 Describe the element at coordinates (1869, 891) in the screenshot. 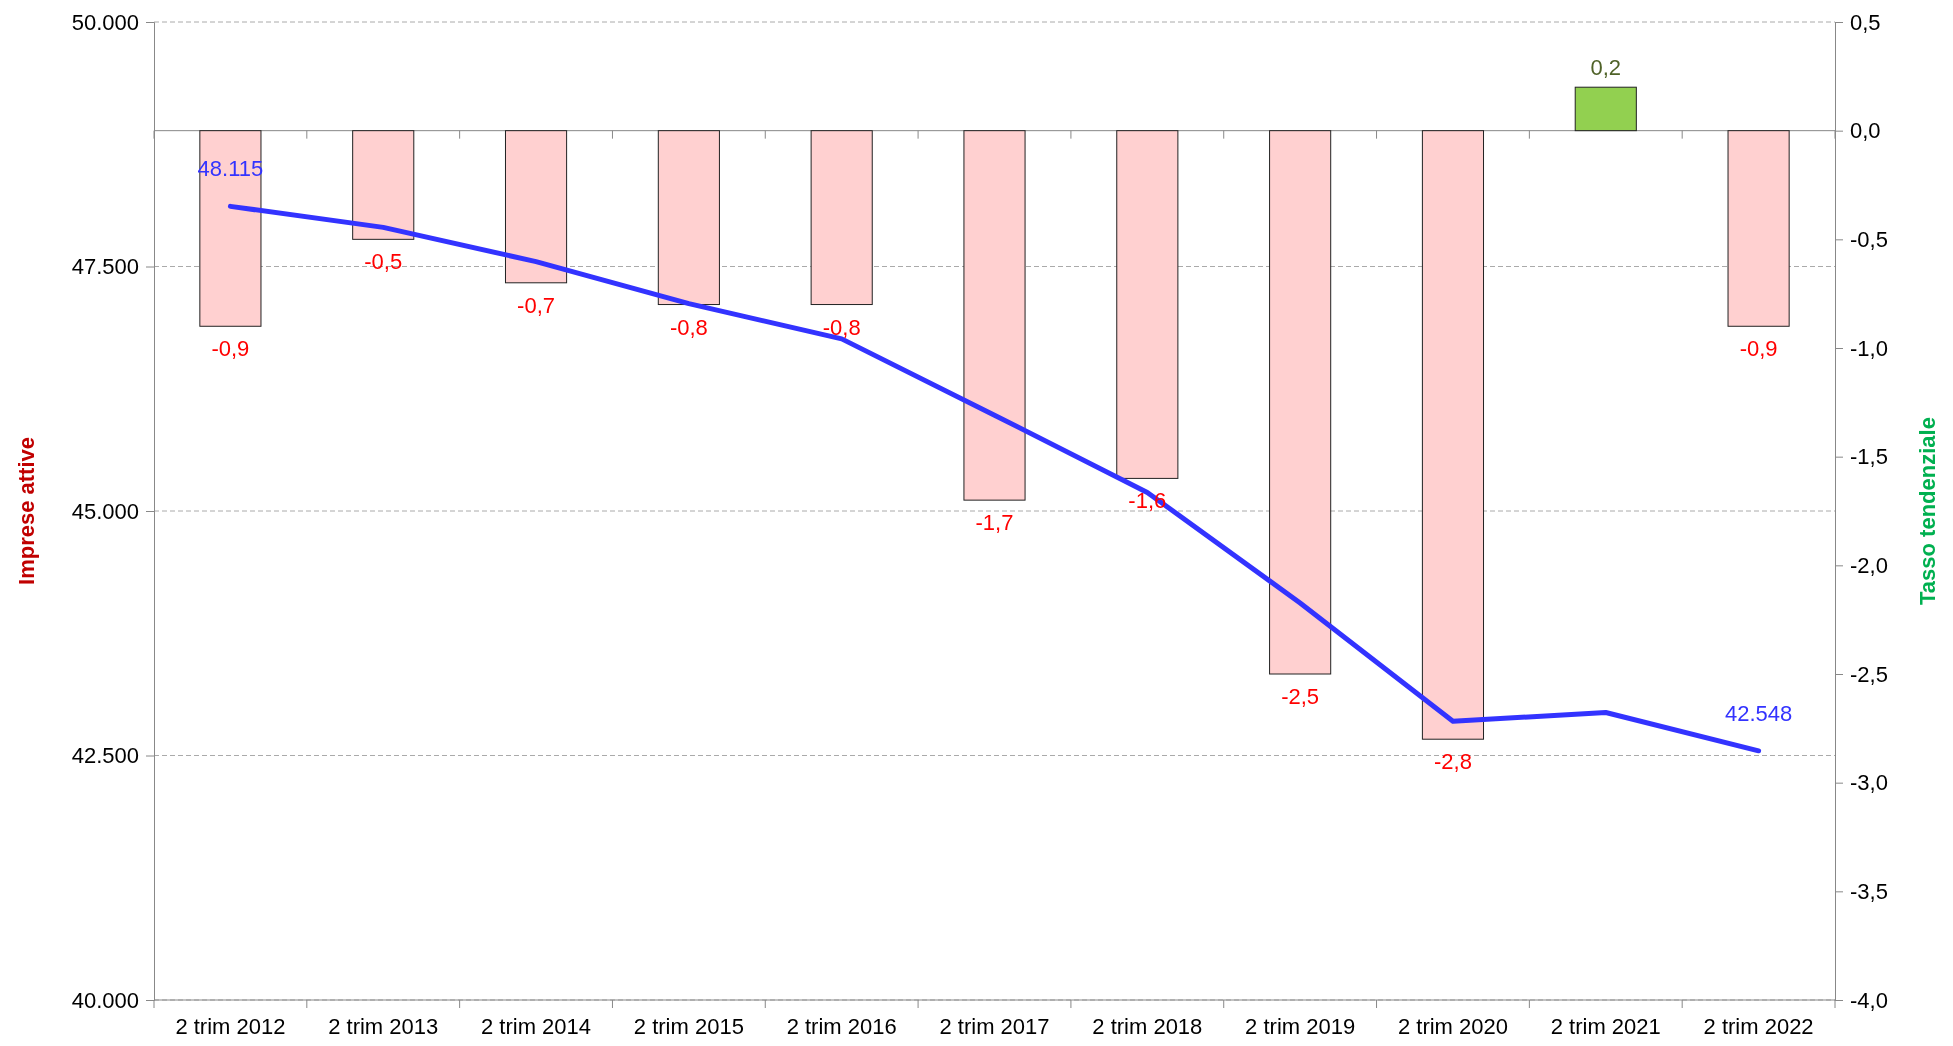

I see `y2-tick-label: -3,5` at that location.